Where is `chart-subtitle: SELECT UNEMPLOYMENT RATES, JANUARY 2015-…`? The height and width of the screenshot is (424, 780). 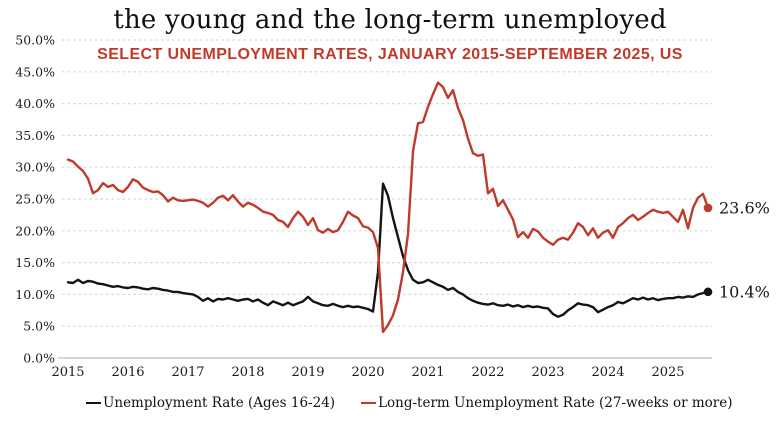
chart-subtitle: SELECT UNEMPLOYMENT RATES, JANUARY 2015-… is located at coordinates (390, 54).